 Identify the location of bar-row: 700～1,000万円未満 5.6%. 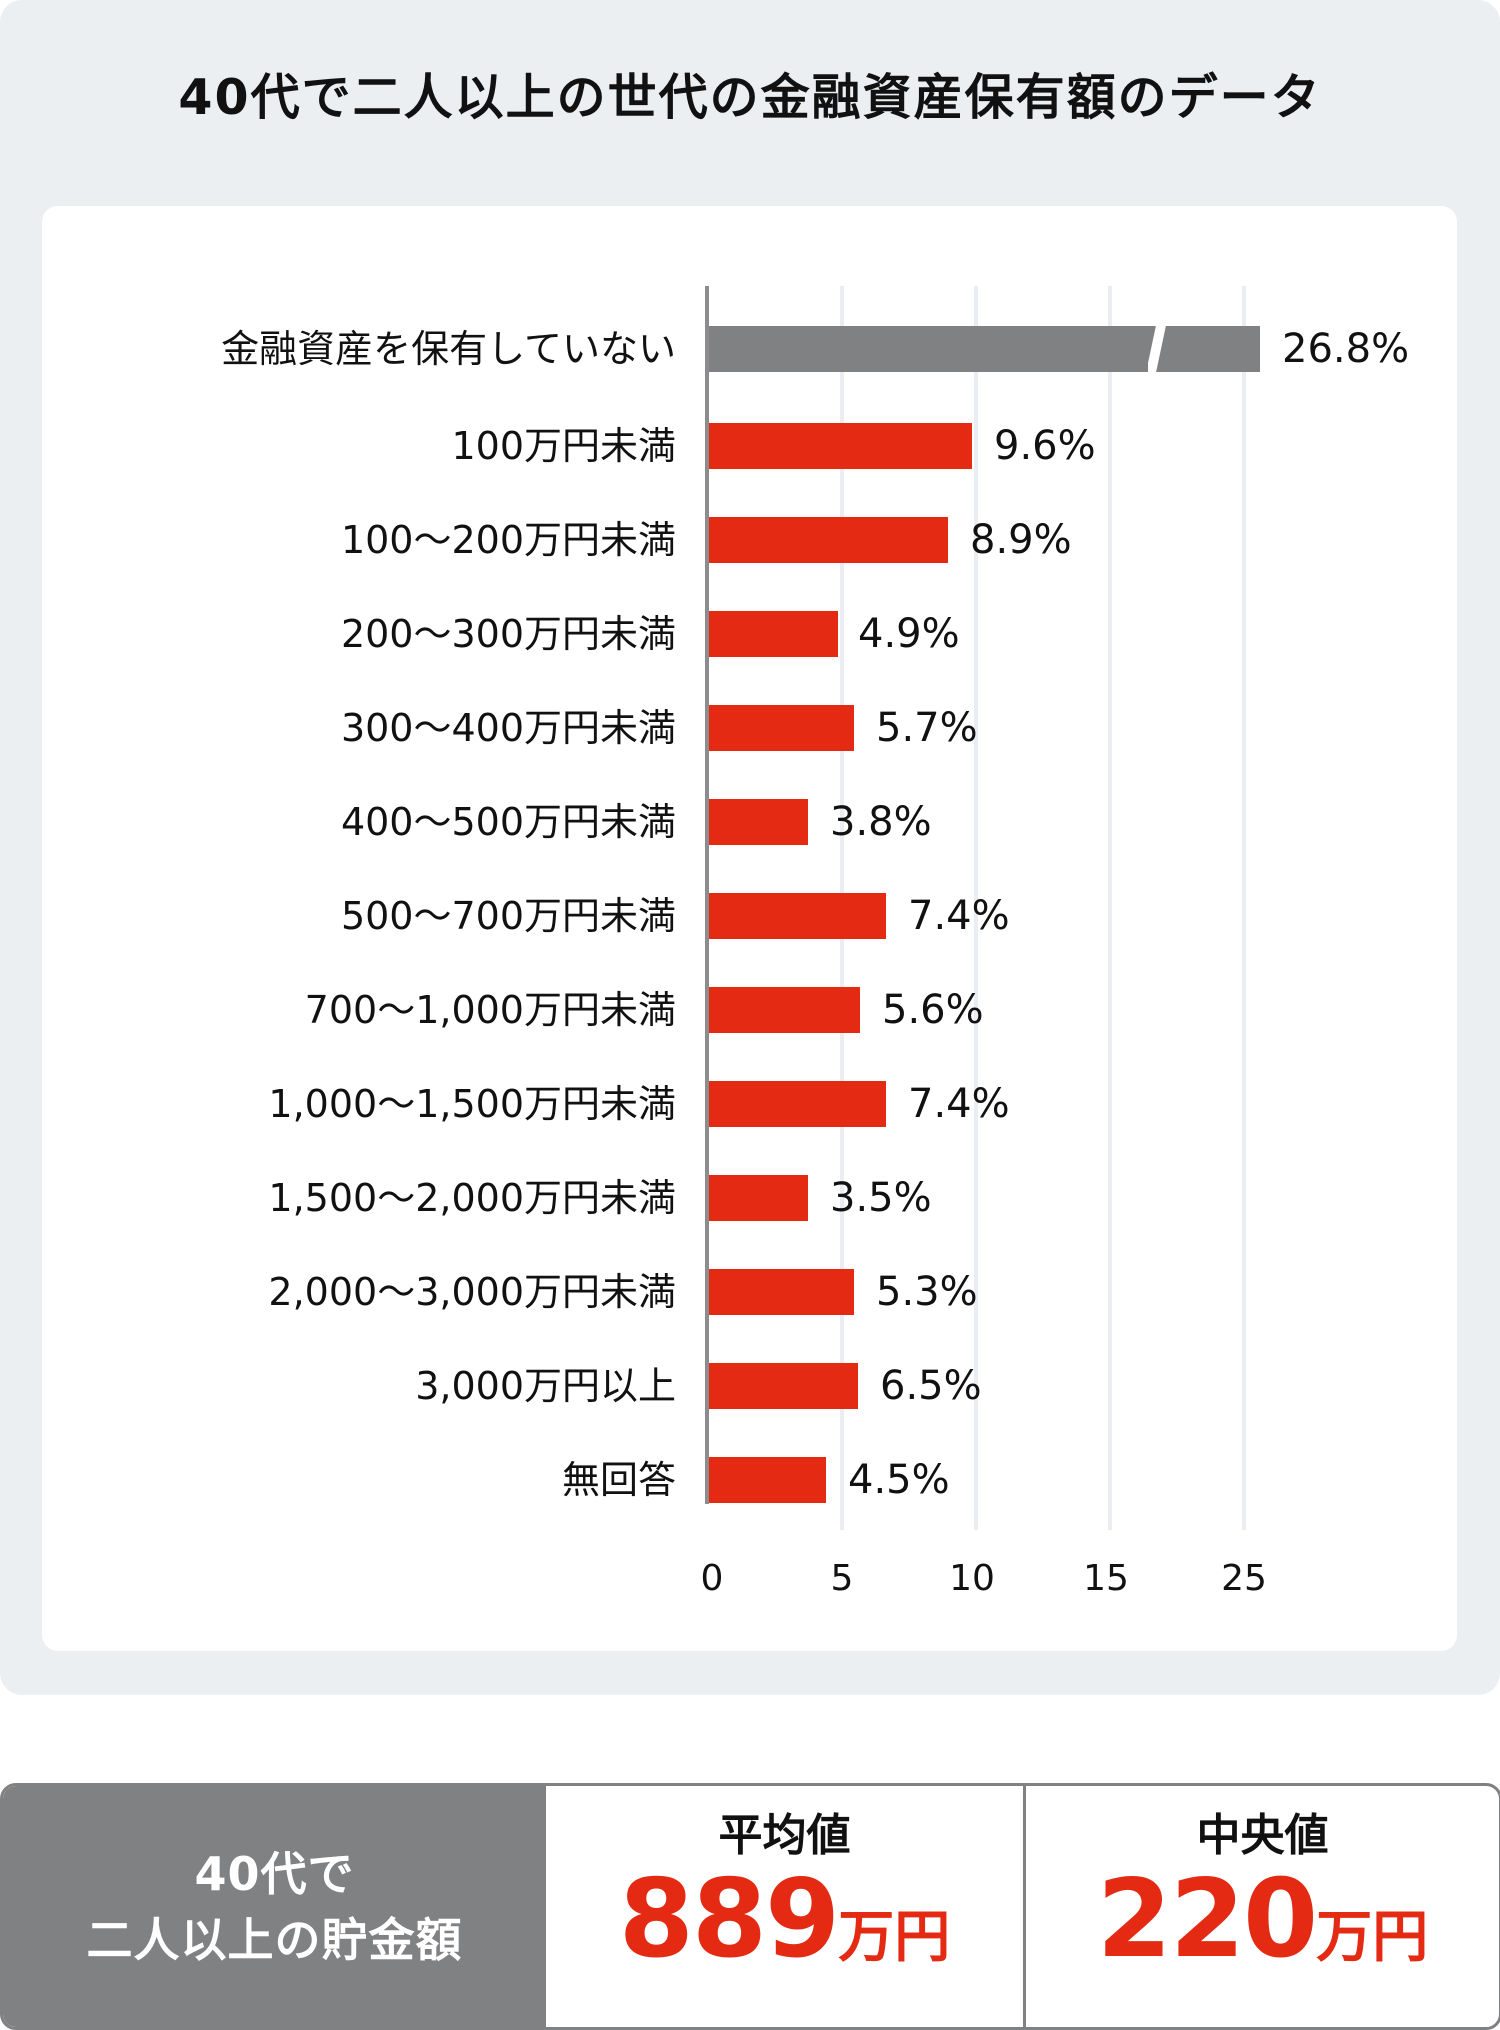
(750, 1010).